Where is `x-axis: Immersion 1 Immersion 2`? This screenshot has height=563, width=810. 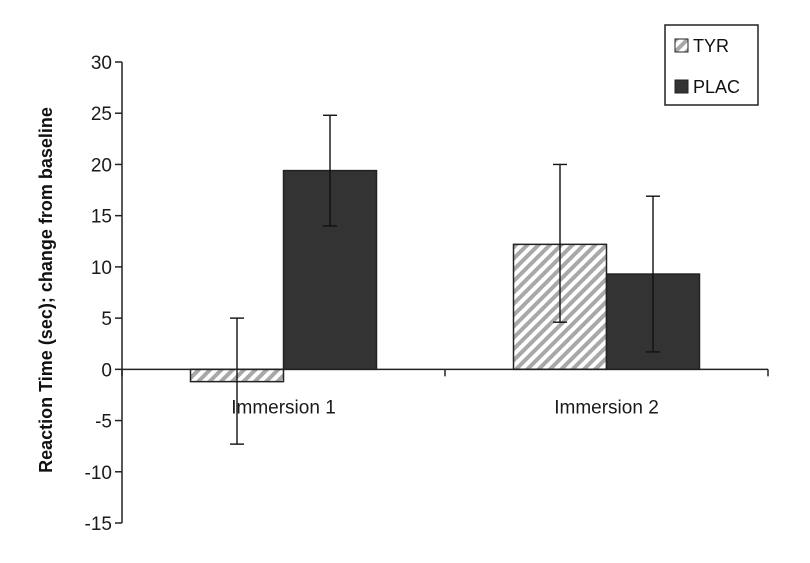
x-axis: Immersion 1 Immersion 2 is located at coordinates (445, 393).